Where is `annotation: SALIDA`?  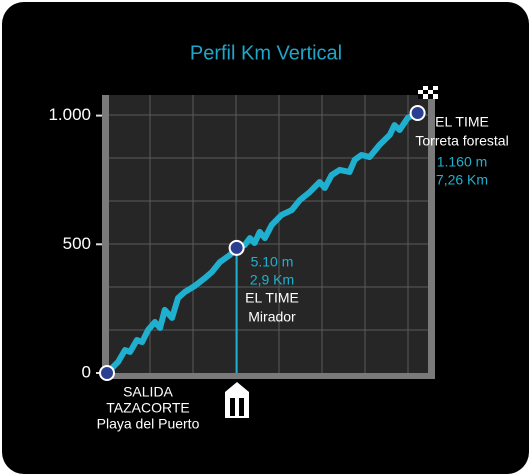
annotation: SALIDA is located at coordinates (148, 392).